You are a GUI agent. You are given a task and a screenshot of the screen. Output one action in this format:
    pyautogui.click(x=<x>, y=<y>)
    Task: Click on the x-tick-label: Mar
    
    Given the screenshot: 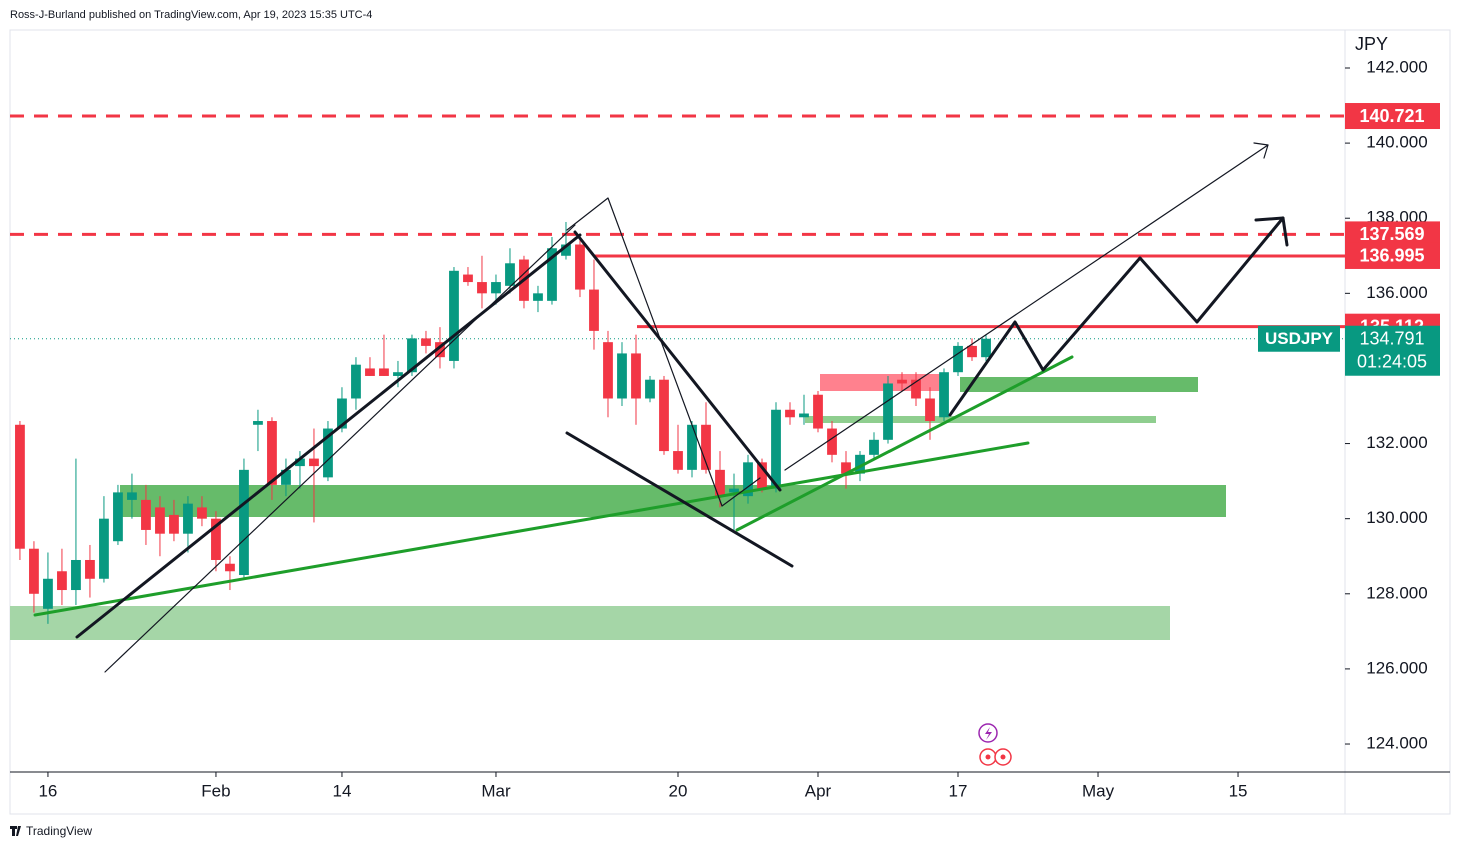 What is the action you would take?
    pyautogui.click(x=496, y=790)
    